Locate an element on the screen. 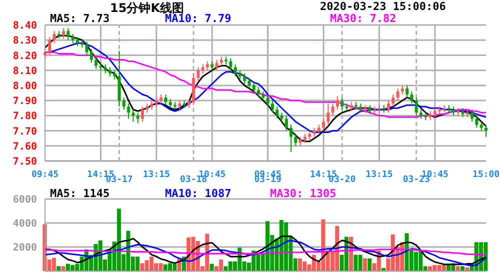 Image resolution: width=500 pixels, height=275 pixels. text: MA10: 1087 is located at coordinates (198, 193).